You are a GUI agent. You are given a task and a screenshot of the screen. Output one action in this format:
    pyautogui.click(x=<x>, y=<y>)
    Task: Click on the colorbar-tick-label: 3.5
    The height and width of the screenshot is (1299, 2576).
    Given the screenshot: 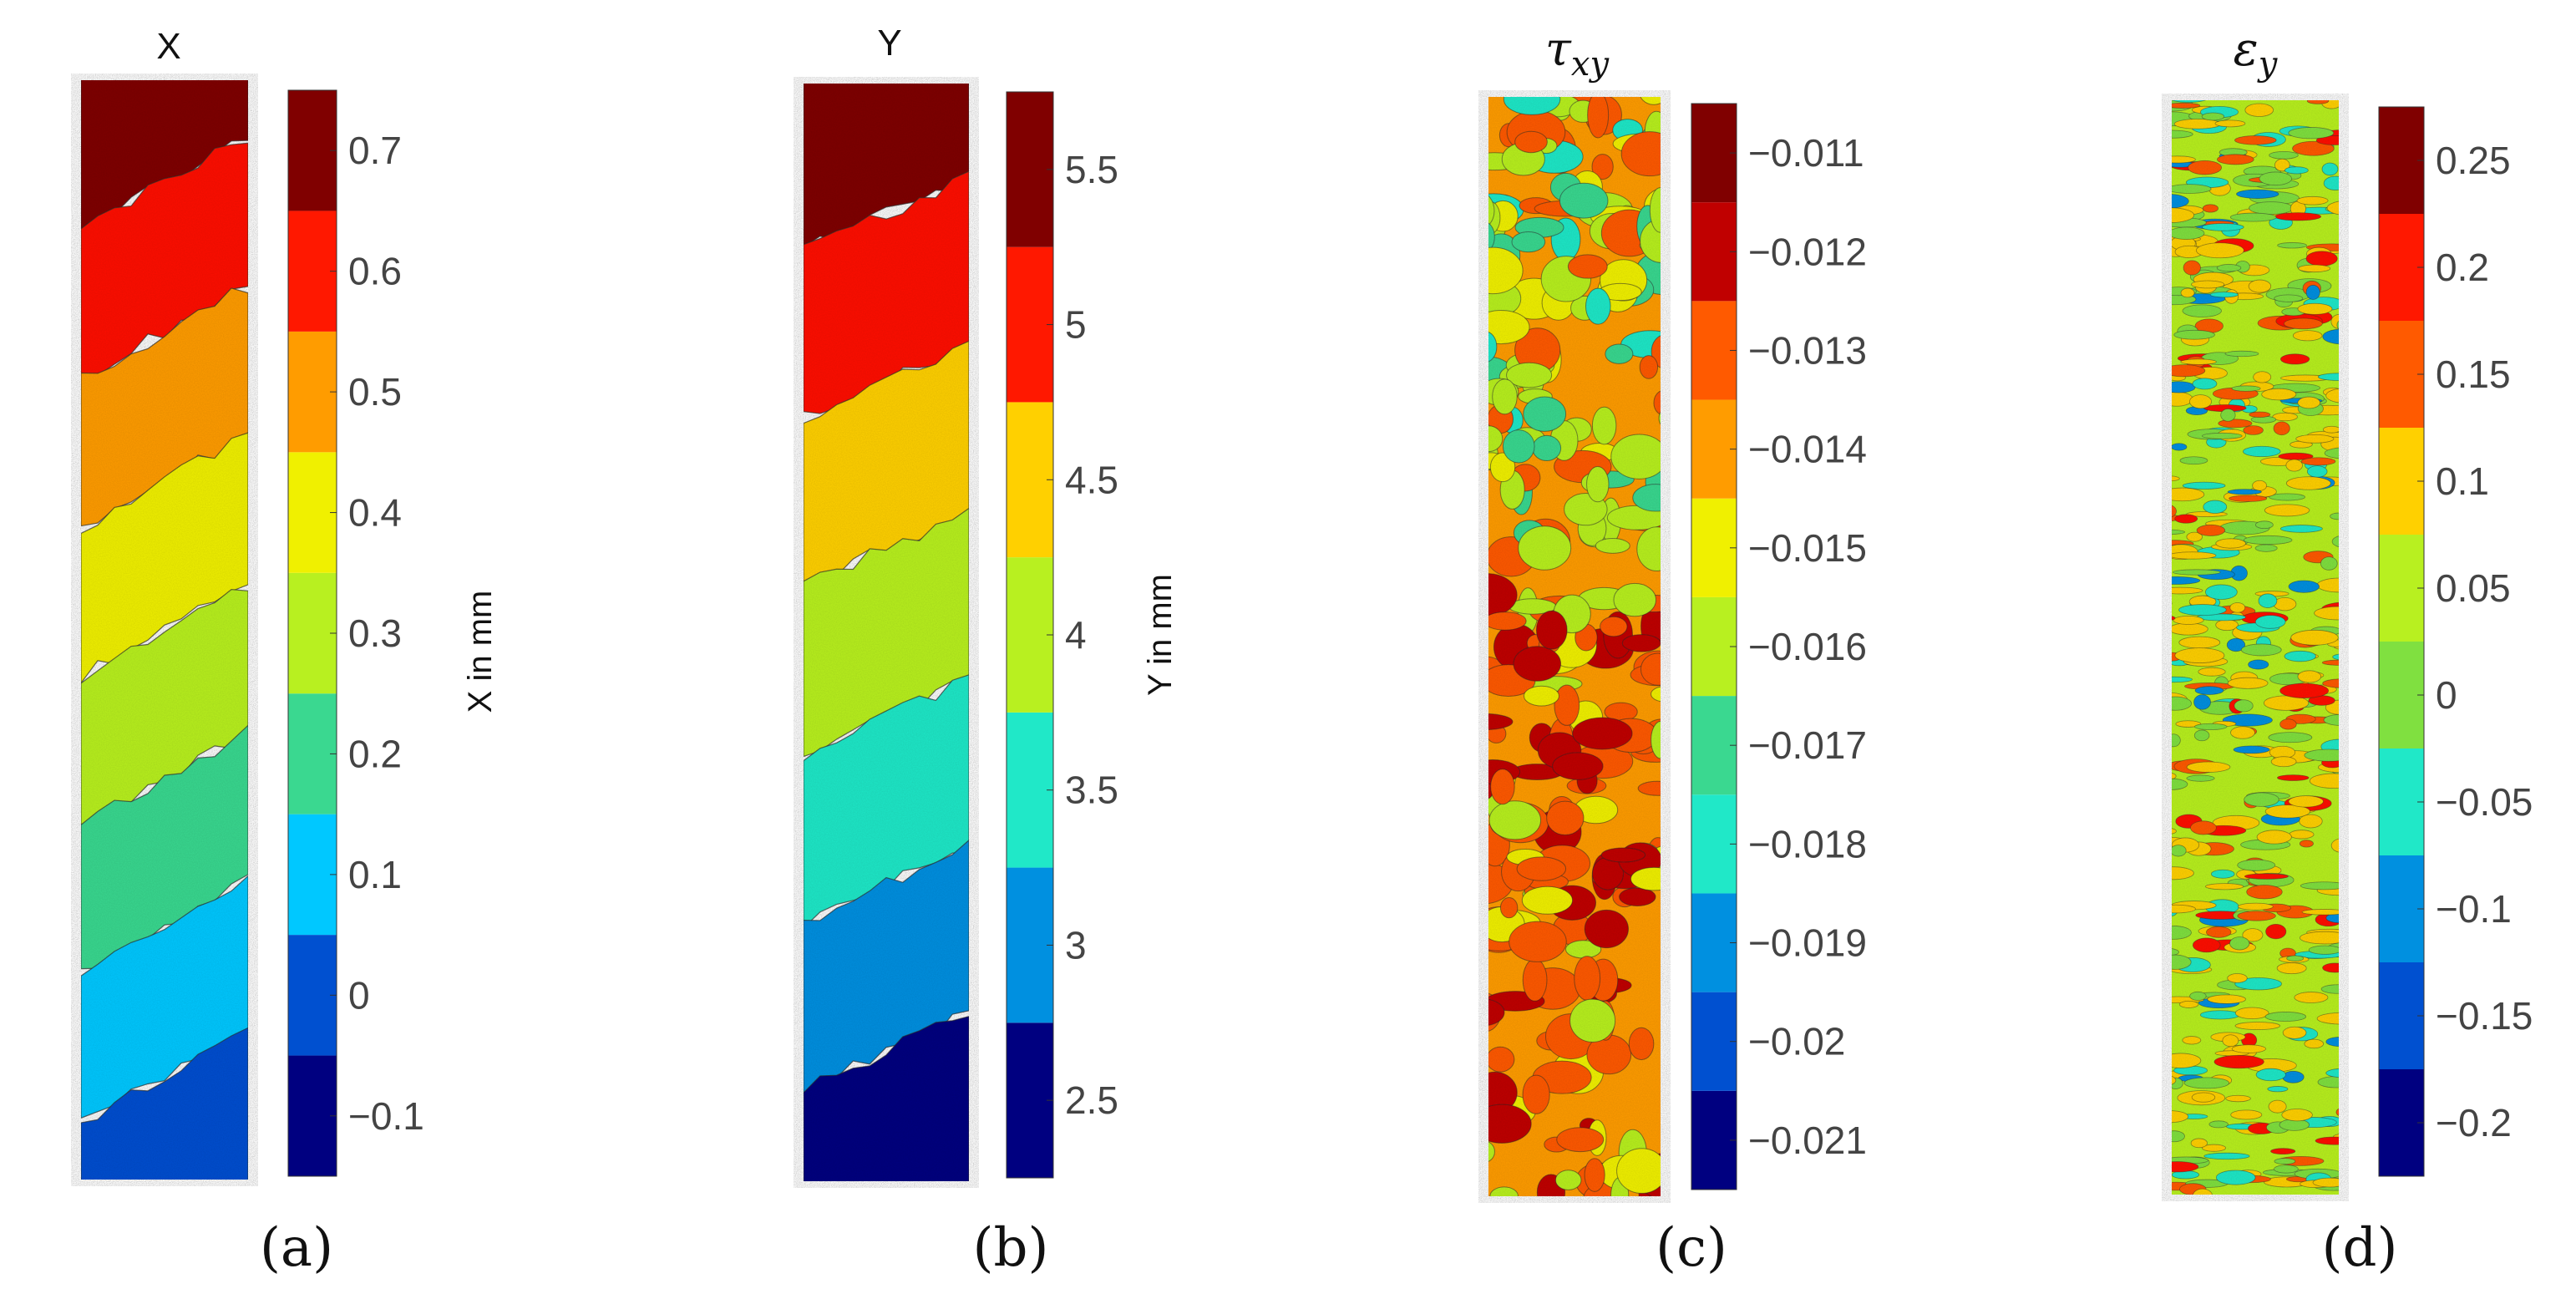 What is the action you would take?
    pyautogui.click(x=1091, y=790)
    